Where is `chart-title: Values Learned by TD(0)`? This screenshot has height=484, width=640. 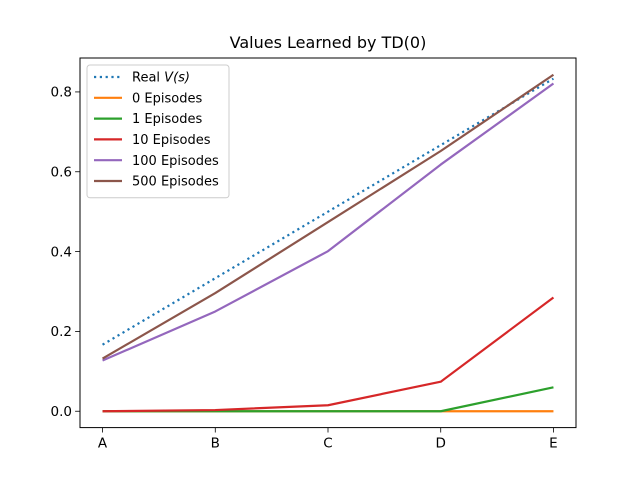
chart-title: Values Learned by TD(0) is located at coordinates (328, 42).